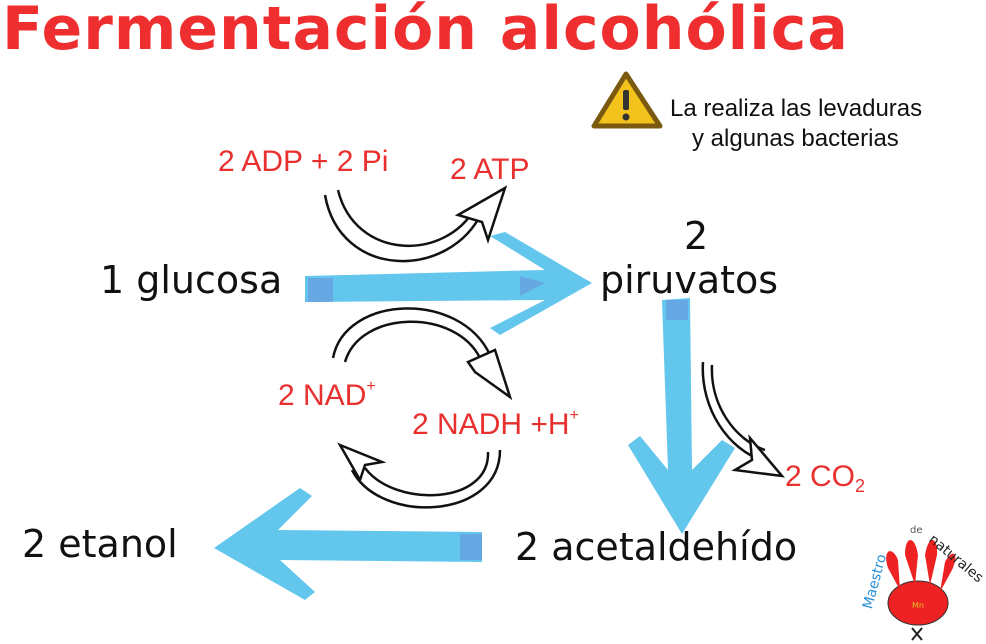 This screenshot has width=986, height=644. I want to click on label-atp: 2 ATP, so click(490, 169).